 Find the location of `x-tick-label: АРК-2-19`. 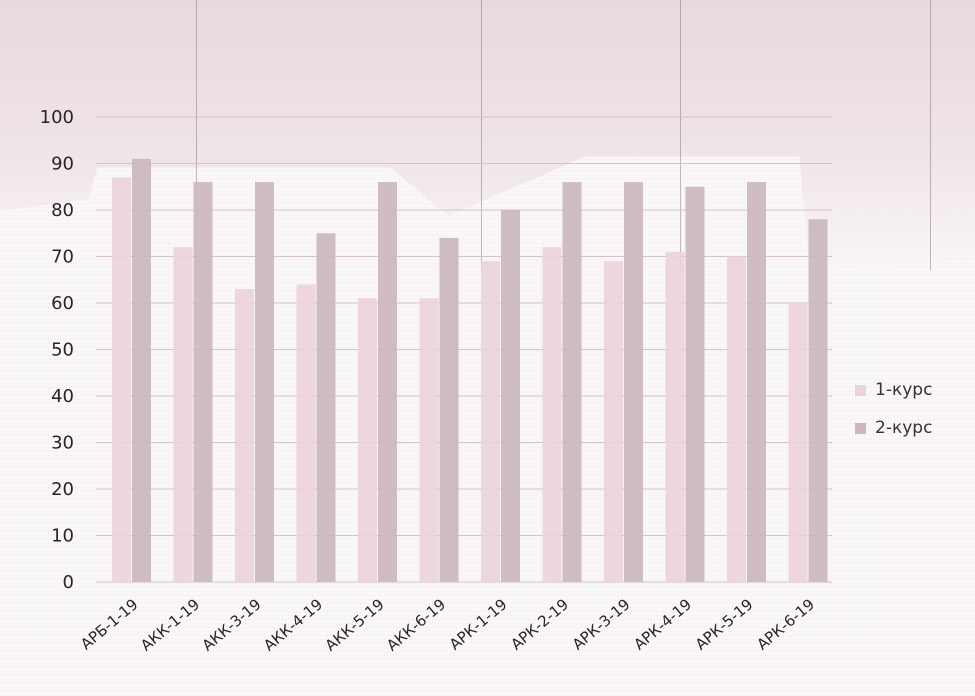

x-tick-label: АРК-2-19 is located at coordinates (539, 624).